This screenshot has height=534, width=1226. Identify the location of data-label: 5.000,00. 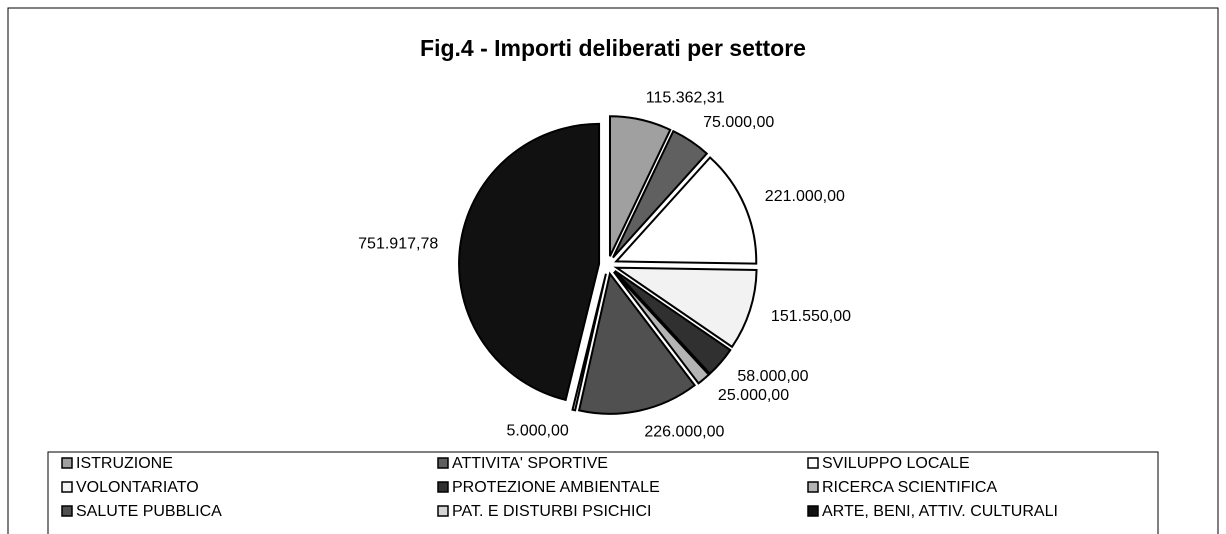
(537, 431).